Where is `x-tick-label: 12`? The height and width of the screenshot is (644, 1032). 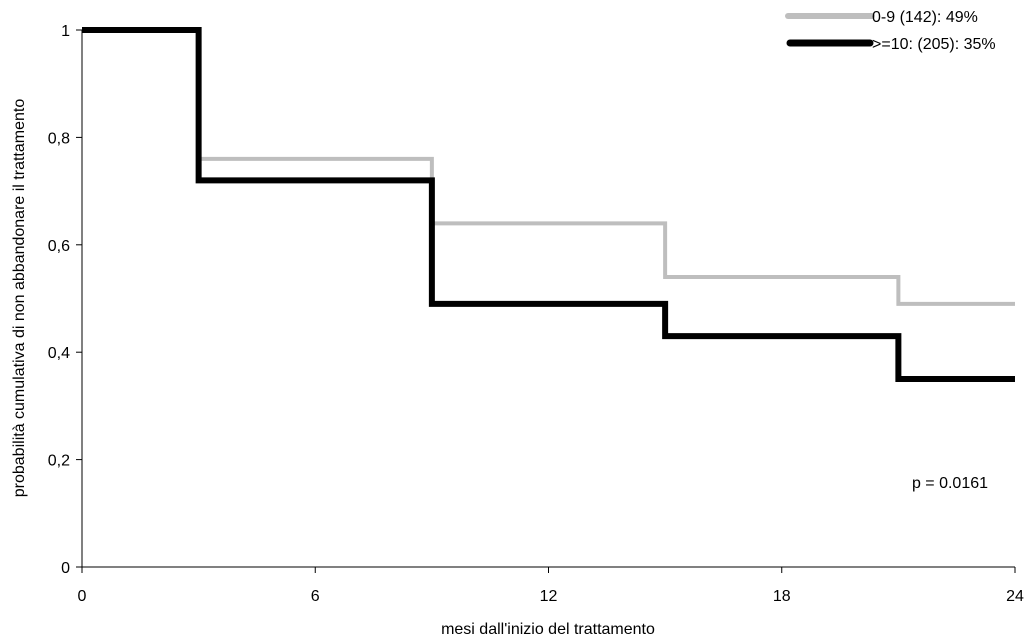
x-tick-label: 12 is located at coordinates (549, 596).